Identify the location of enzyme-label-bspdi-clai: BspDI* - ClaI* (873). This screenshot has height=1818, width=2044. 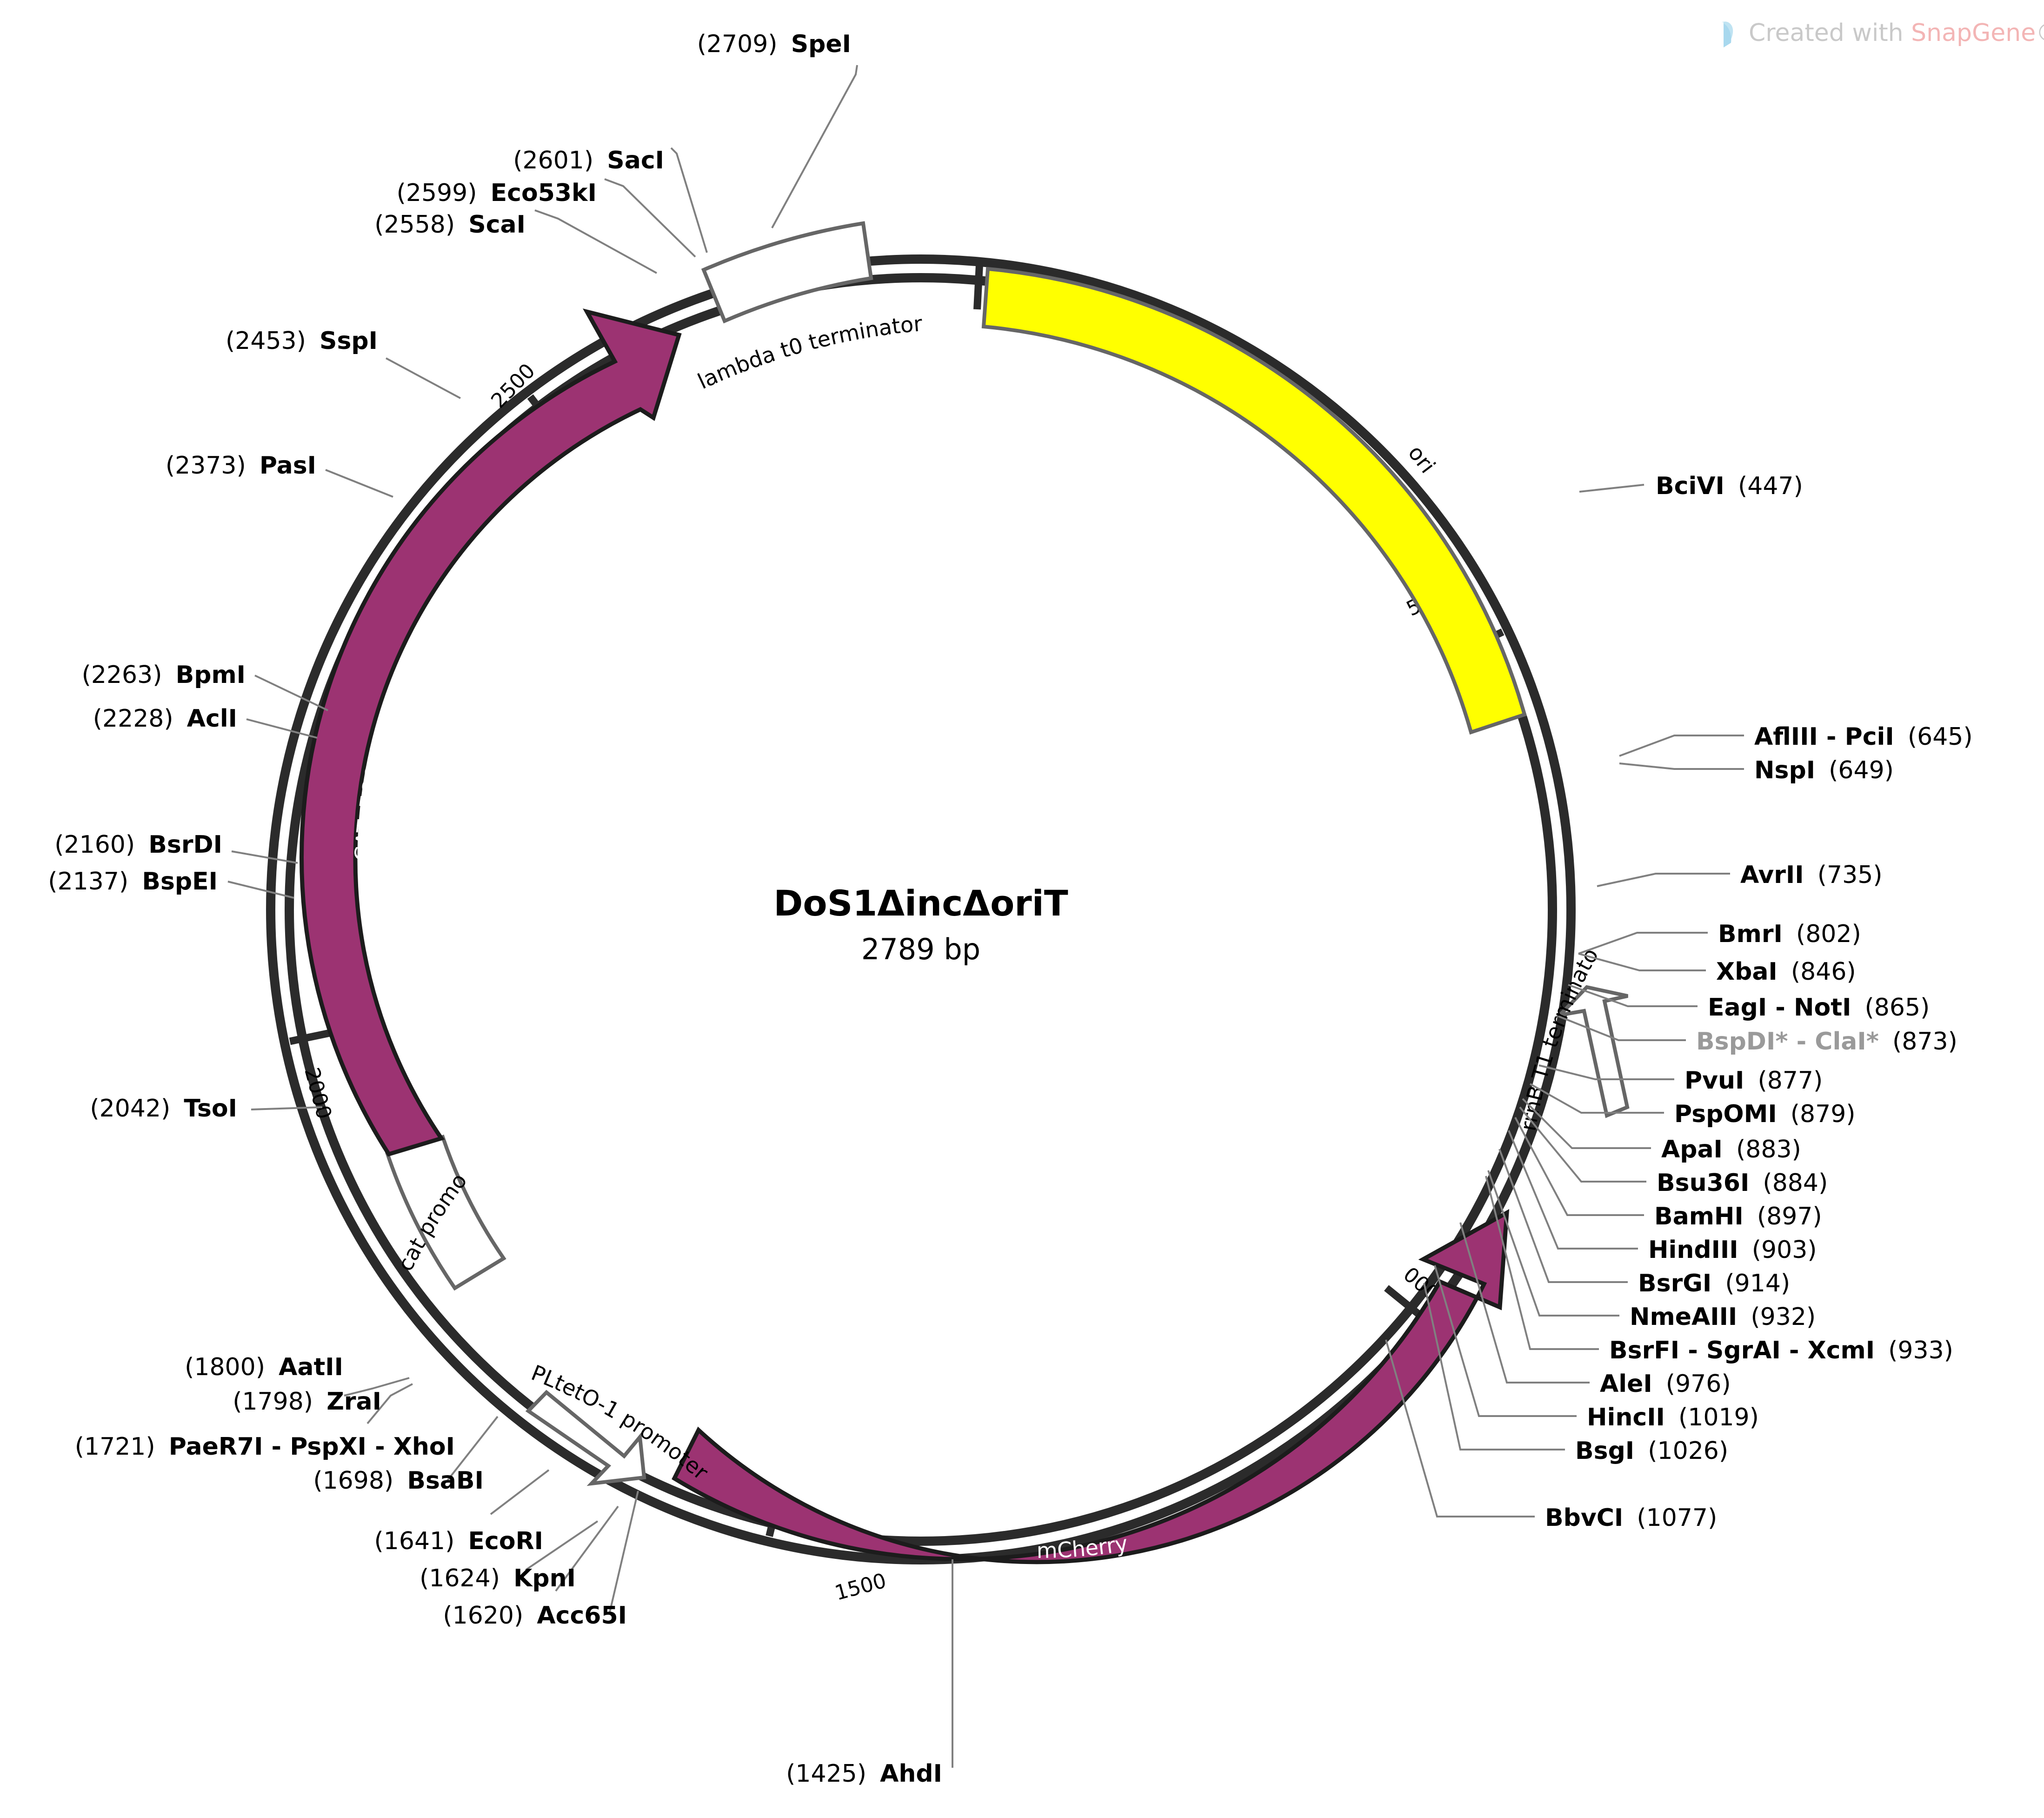
(1826, 1042).